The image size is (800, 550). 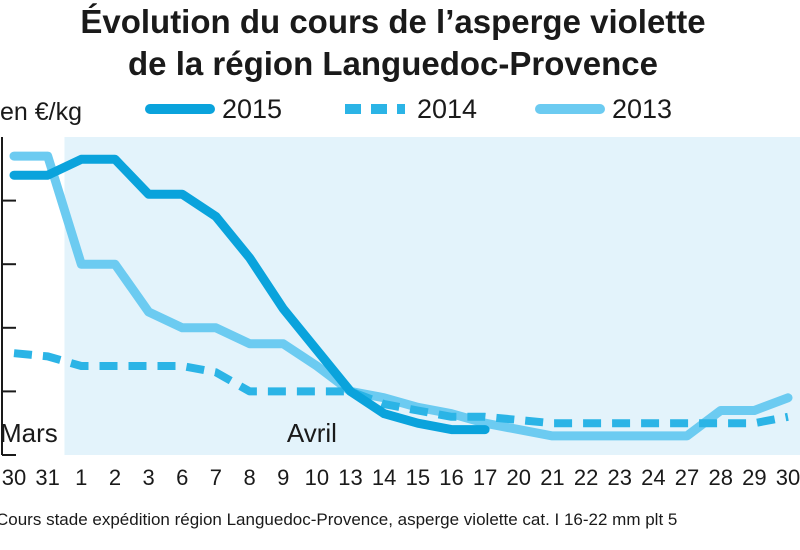 I want to click on x-tick-label: 3, so click(x=148, y=477).